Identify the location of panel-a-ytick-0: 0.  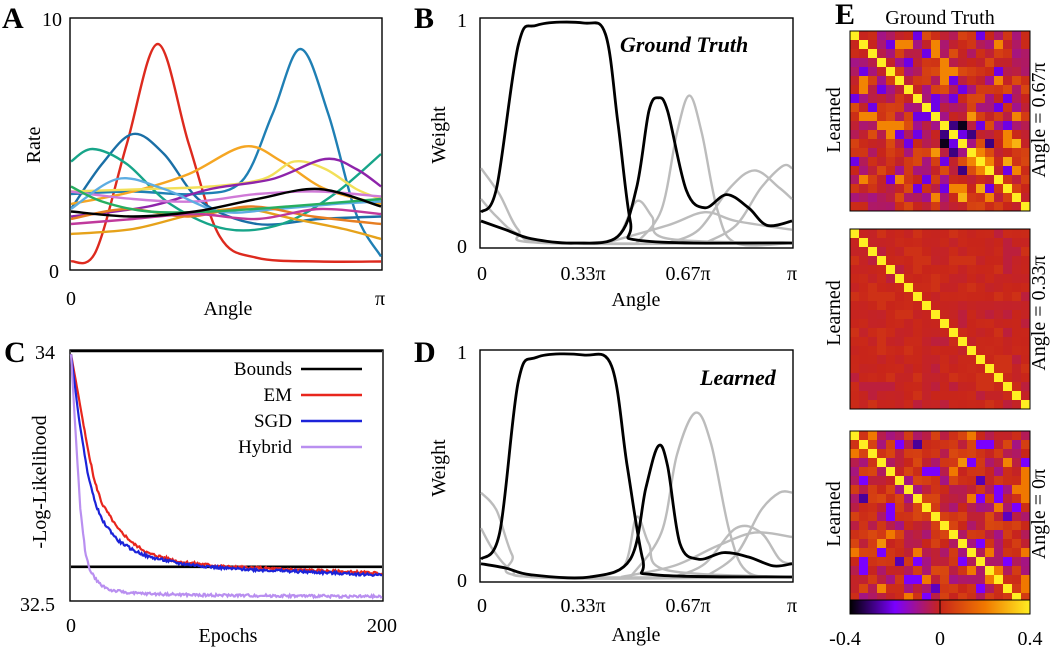
(54, 272).